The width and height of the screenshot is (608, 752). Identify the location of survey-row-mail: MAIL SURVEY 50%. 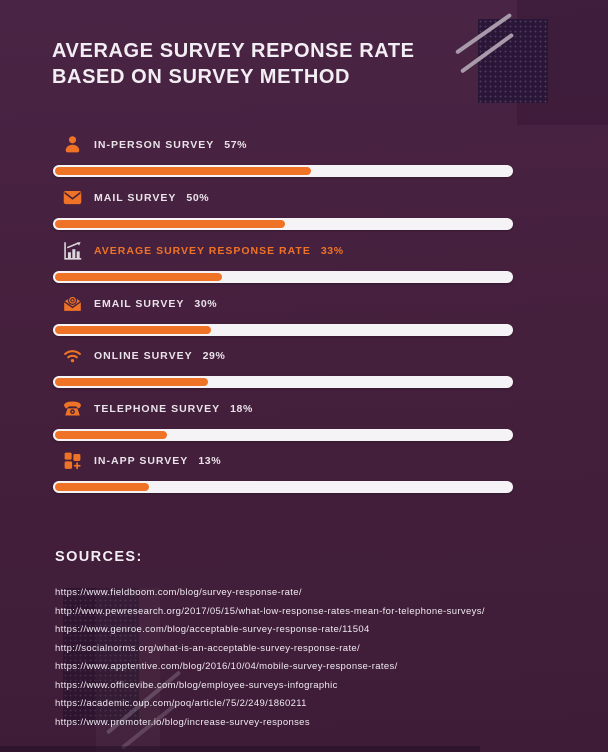
(283, 210).